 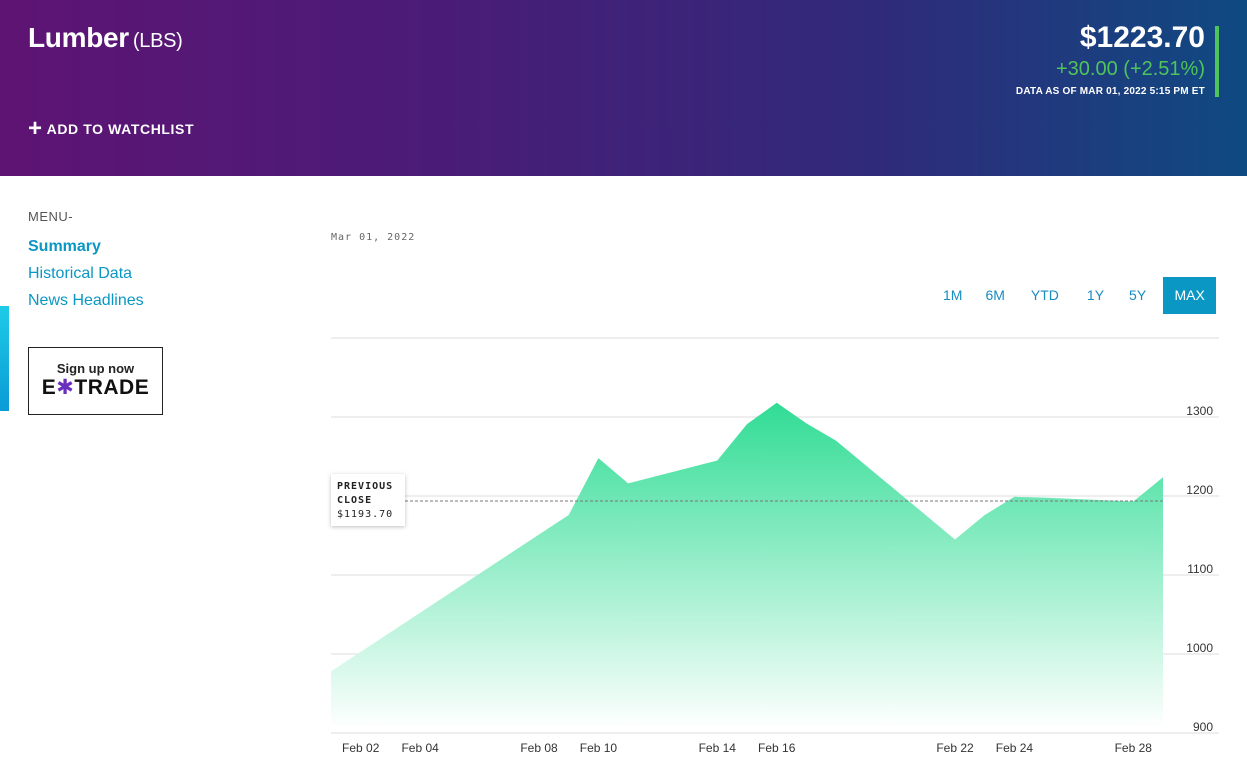 What do you see at coordinates (953, 295) in the screenshot?
I see `range-1m-button: 1M` at bounding box center [953, 295].